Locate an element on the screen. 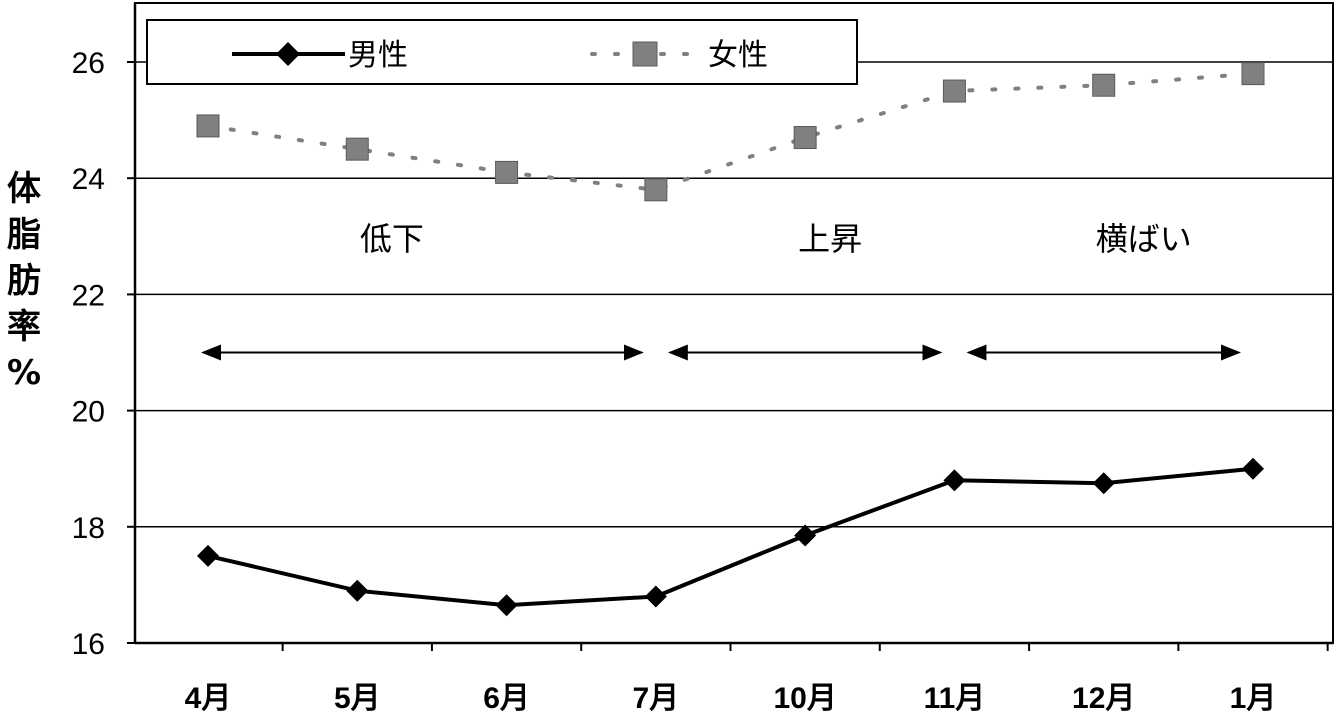  y-tick-label: 22 is located at coordinates (88, 295).